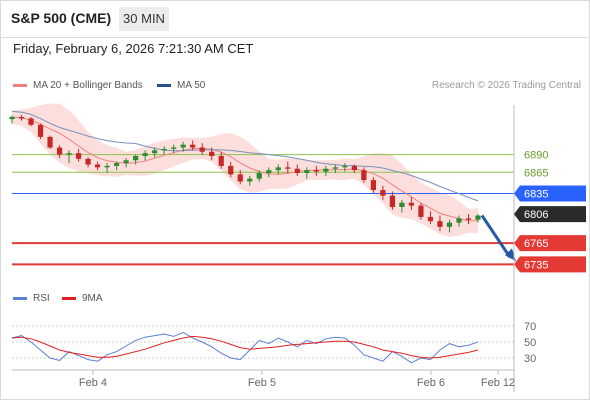 This screenshot has width=590, height=400. What do you see at coordinates (20, 85) in the screenshot?
I see `ma20-swatch` at bounding box center [20, 85].